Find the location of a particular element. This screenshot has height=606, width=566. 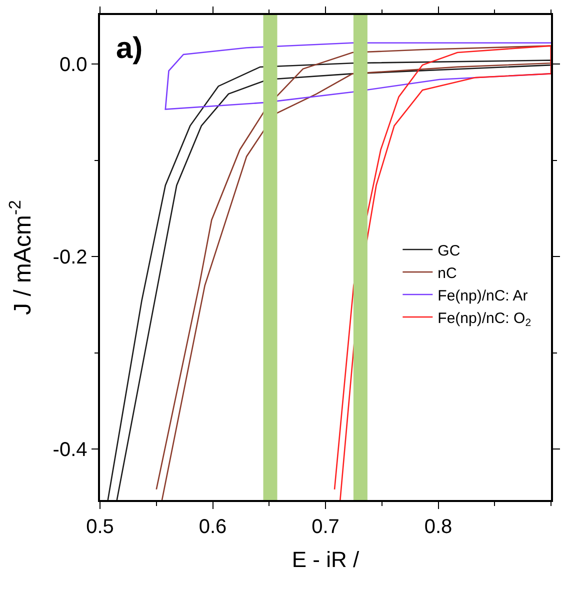

legend-label: nC is located at coordinates (447, 273).